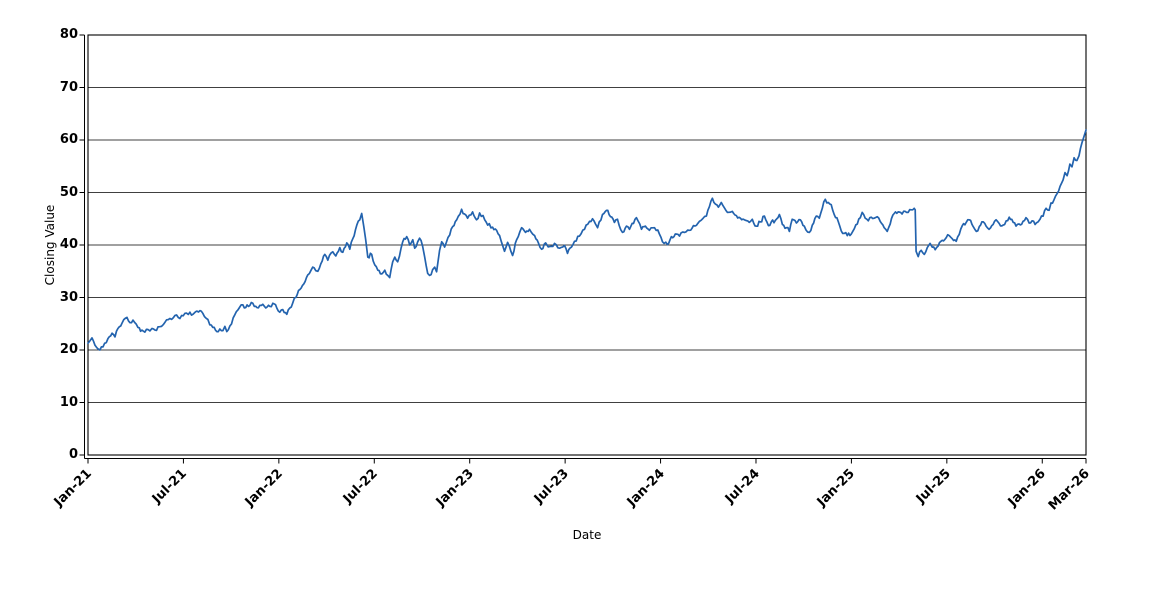  I want to click on y-tick-label-10: 10, so click(68, 402).